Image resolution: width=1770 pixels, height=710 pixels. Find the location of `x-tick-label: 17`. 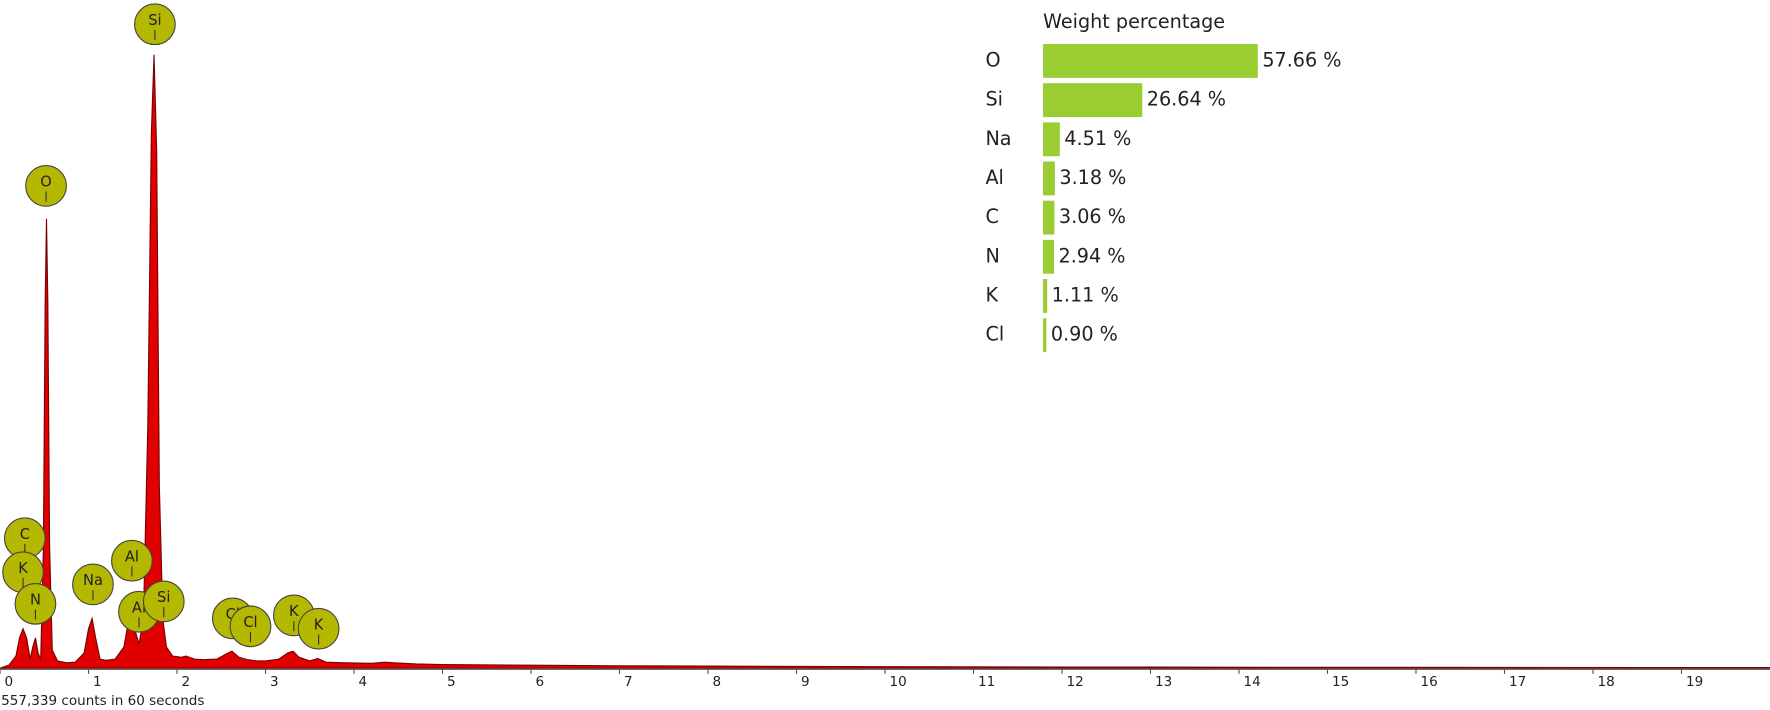

x-tick-label: 17 is located at coordinates (1517, 682).